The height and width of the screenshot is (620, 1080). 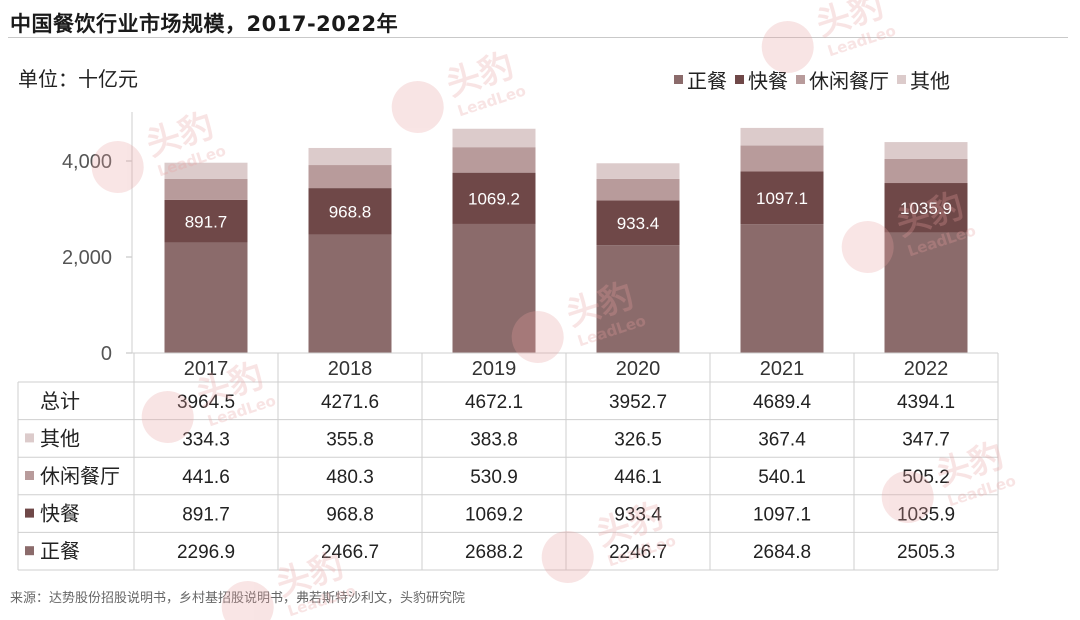 I want to click on x-category-label: 2020, so click(x=638, y=369).